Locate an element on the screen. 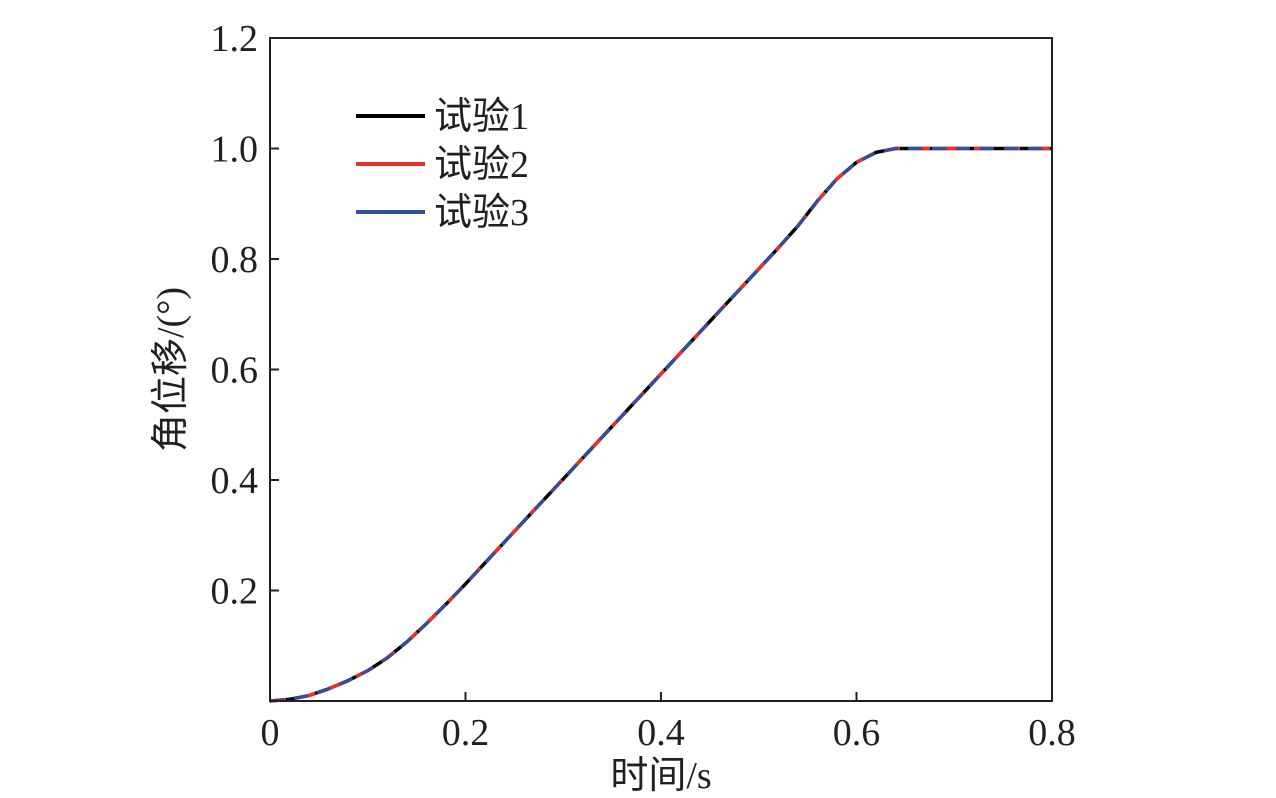 This screenshot has width=1276, height=798. y-tick-label: 0.2 is located at coordinates (235, 592).